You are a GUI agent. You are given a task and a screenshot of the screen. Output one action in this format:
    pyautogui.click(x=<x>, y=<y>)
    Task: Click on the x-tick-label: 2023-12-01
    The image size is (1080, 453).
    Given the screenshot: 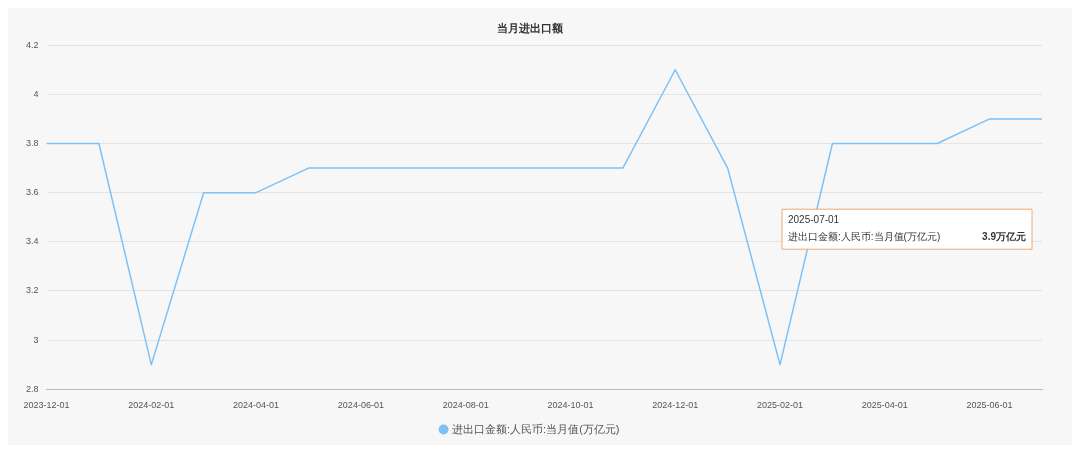 What is the action you would take?
    pyautogui.click(x=46, y=405)
    